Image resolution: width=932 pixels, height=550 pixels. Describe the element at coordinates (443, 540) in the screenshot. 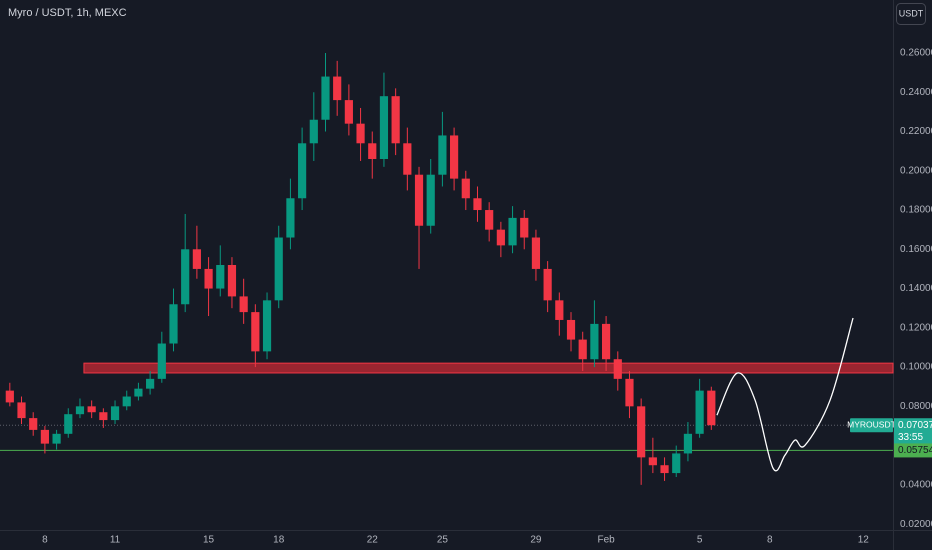

I see `x-tick-label: 25` at that location.